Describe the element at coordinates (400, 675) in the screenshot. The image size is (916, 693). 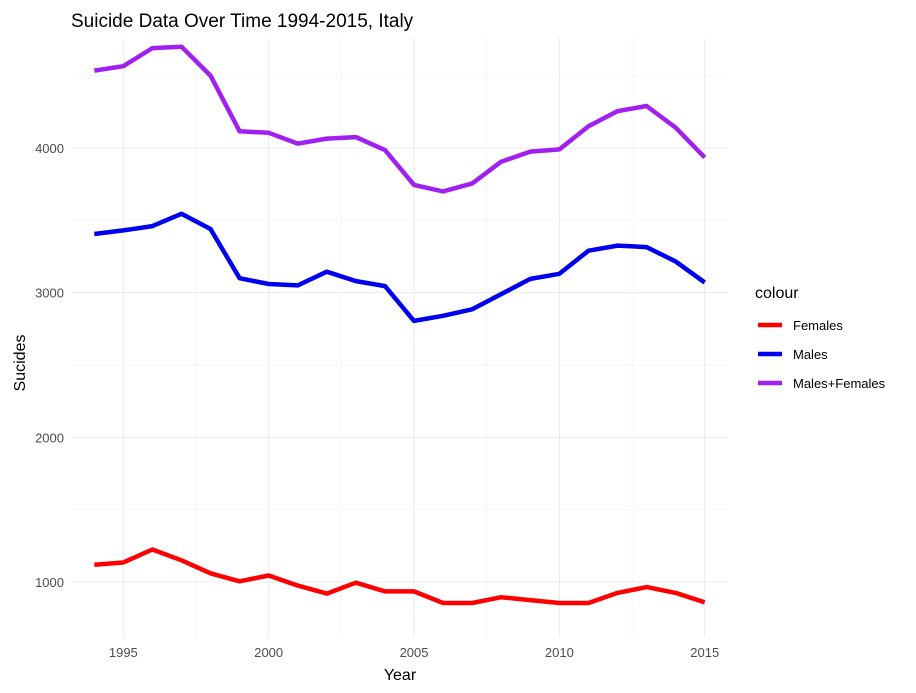
I see `x-axis-title: Year` at that location.